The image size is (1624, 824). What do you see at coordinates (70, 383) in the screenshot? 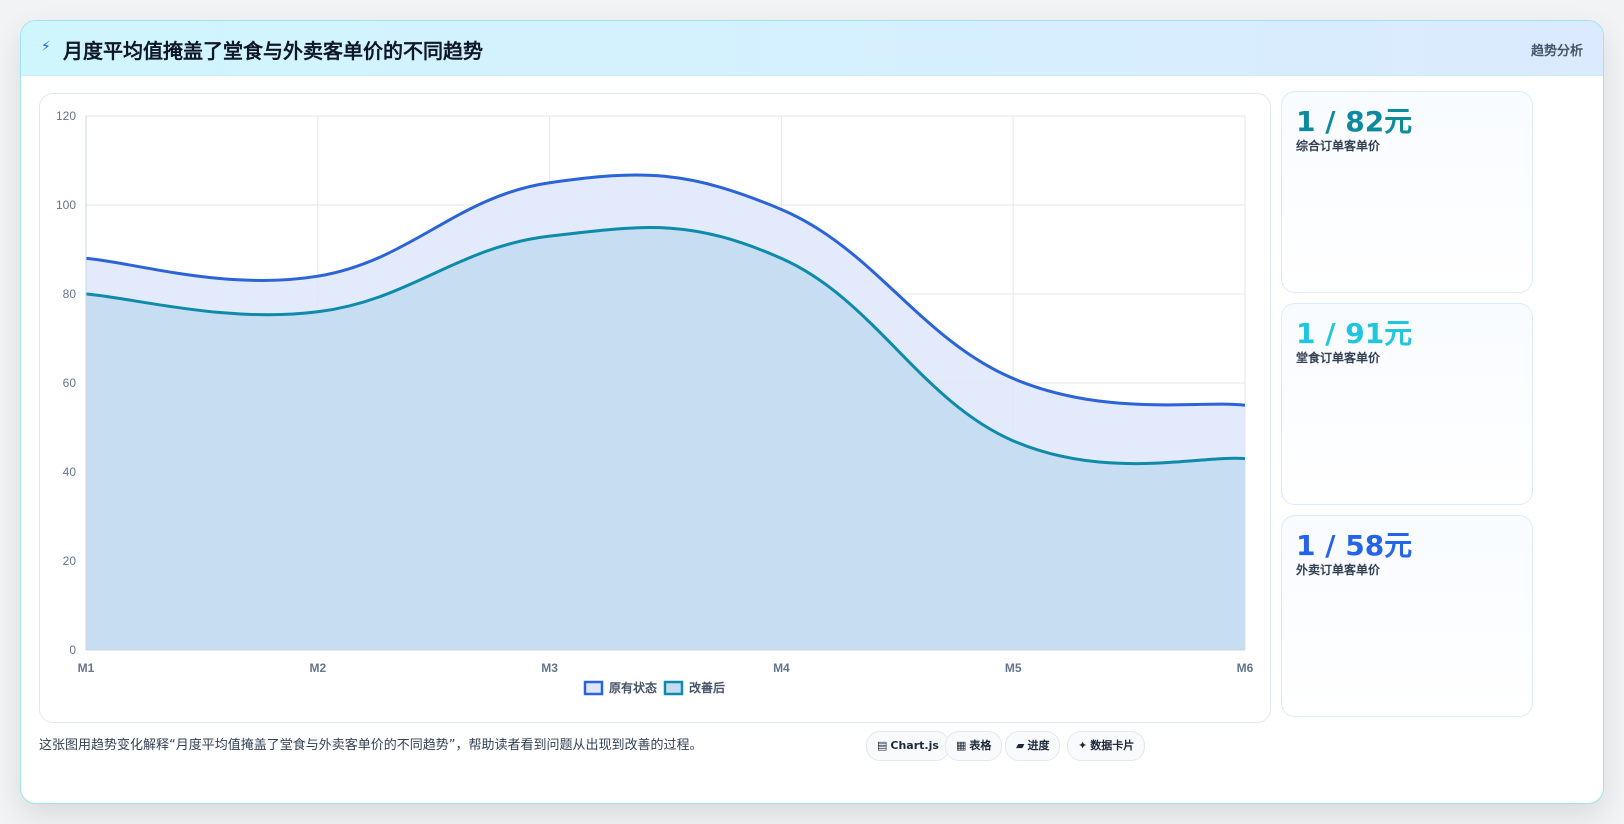
I see `y-tick-label: 60` at bounding box center [70, 383].